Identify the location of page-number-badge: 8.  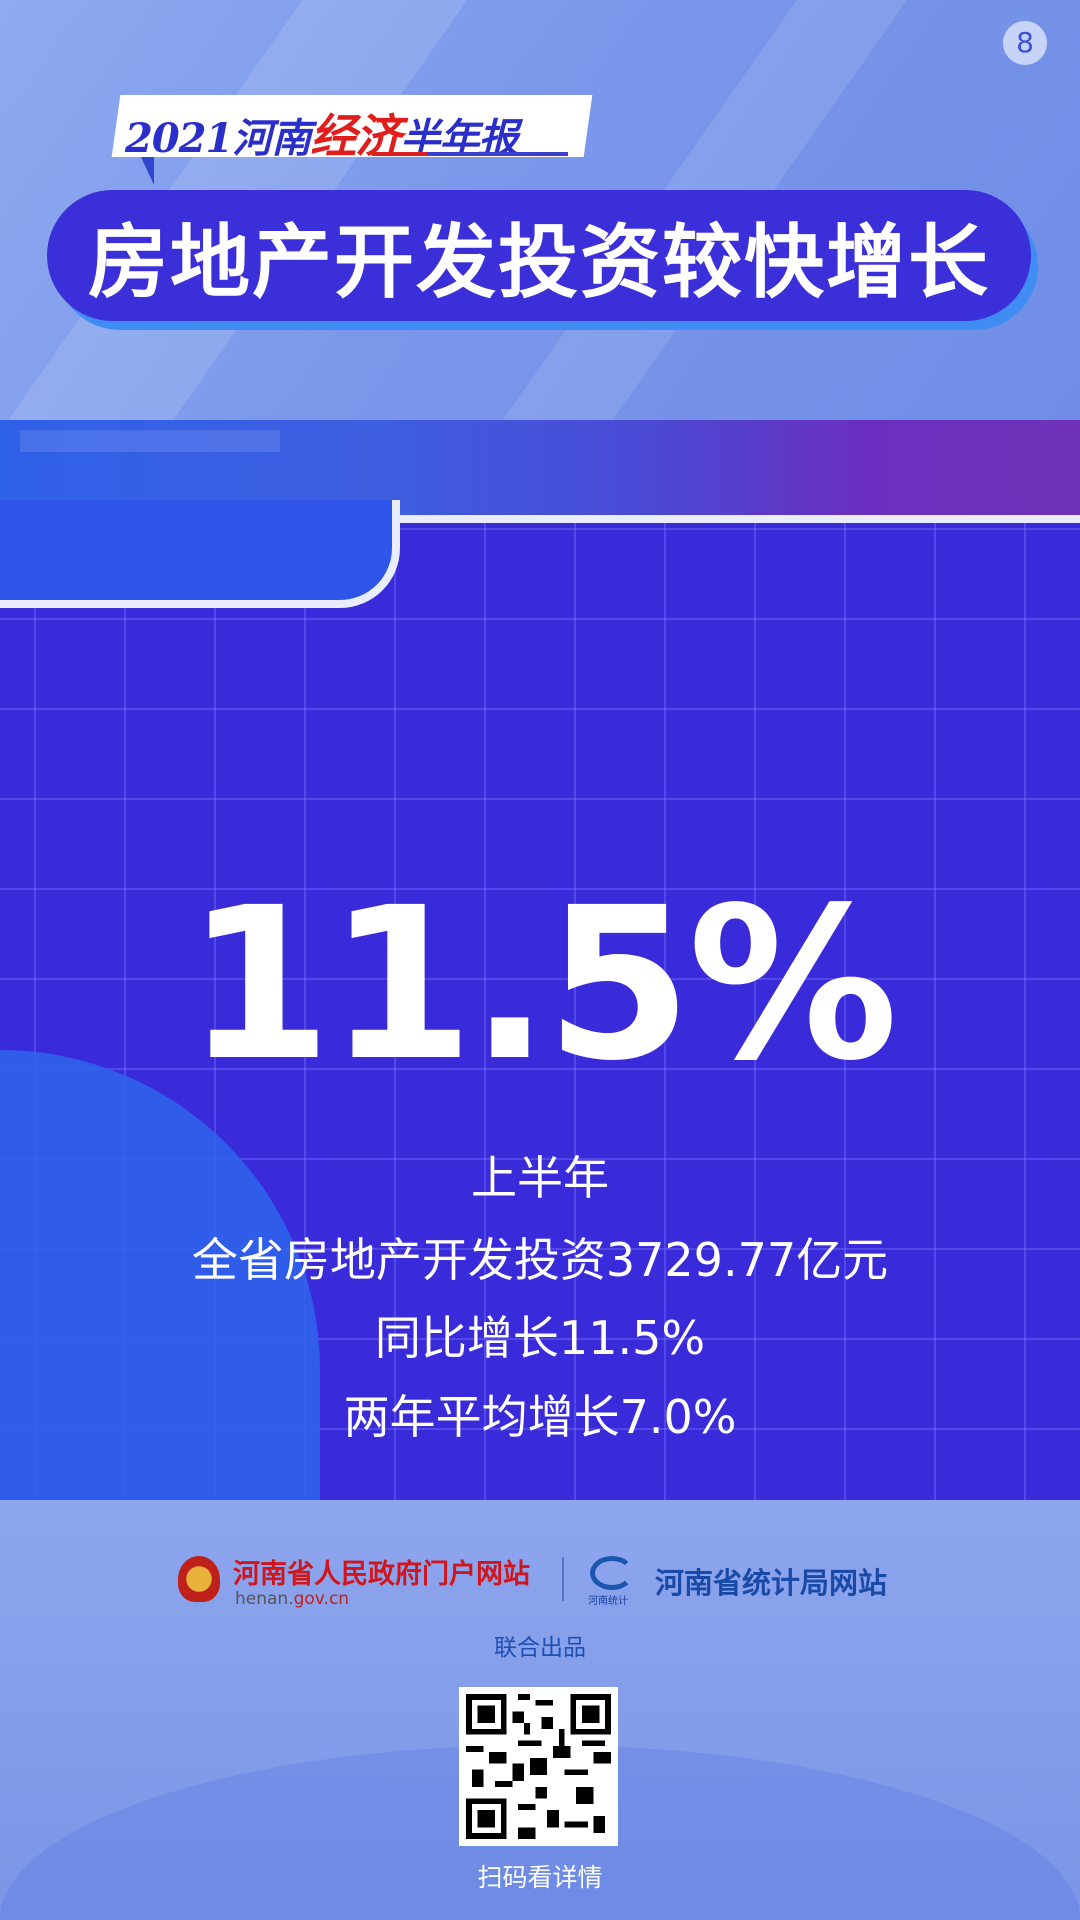
(1025, 43).